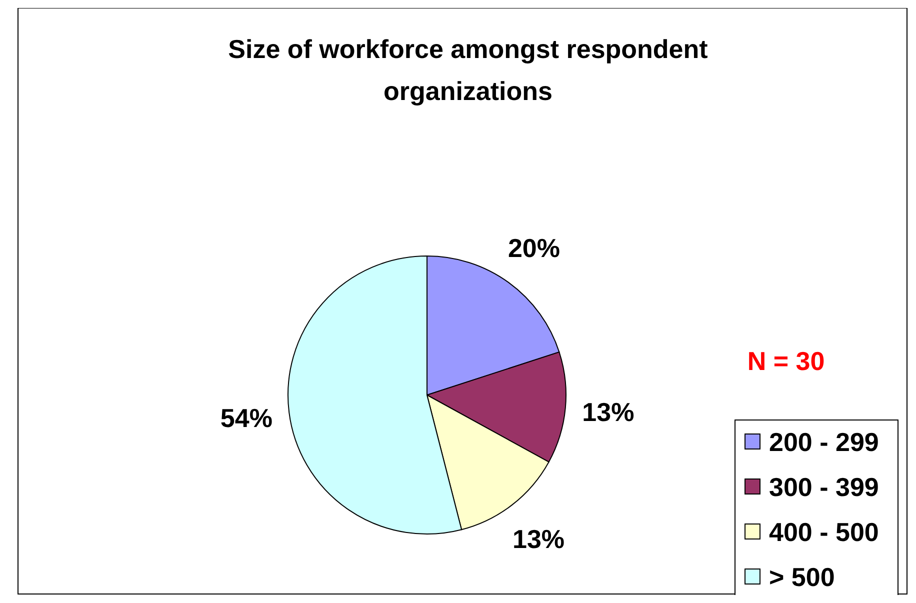 Image resolution: width=916 pixels, height=603 pixels. Describe the element at coordinates (534, 247) in the screenshot. I see `data-label: 20%` at that location.